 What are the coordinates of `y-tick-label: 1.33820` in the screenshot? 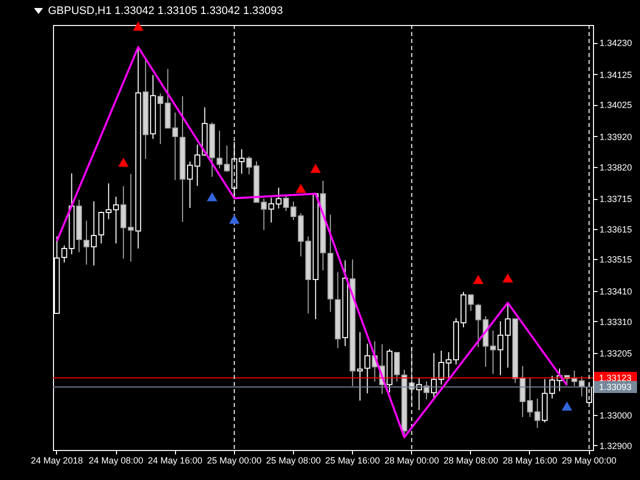 It's located at (616, 167).